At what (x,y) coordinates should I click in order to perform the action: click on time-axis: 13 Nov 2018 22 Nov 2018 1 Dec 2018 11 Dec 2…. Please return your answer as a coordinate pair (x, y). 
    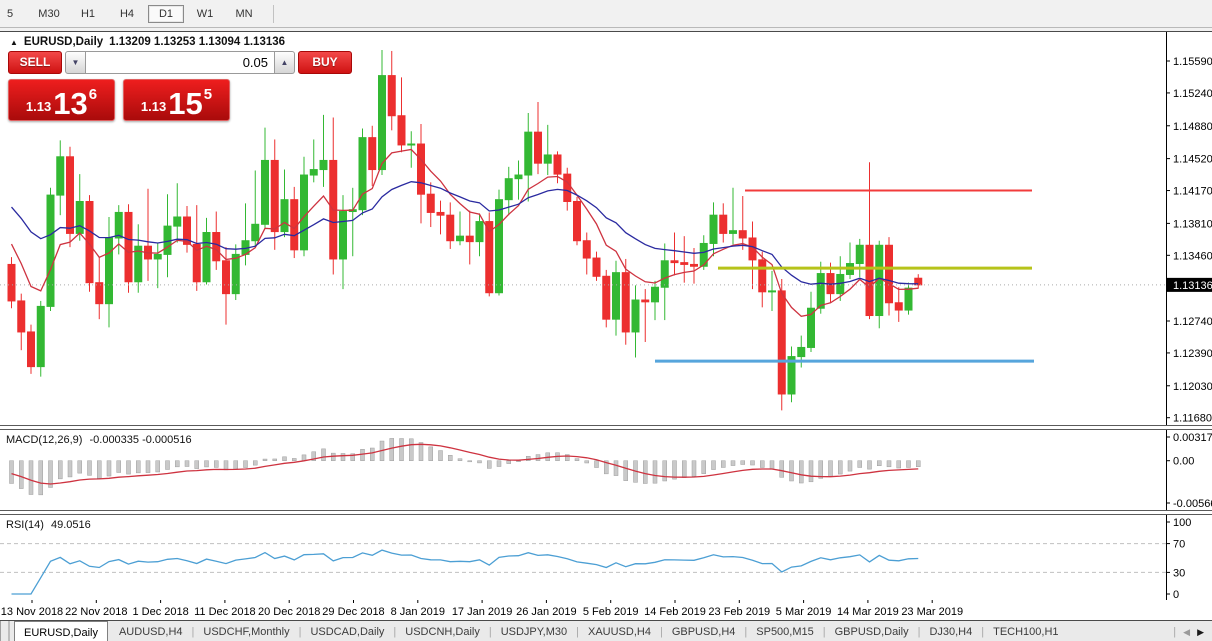
    Looking at the image, I should click on (606, 610).